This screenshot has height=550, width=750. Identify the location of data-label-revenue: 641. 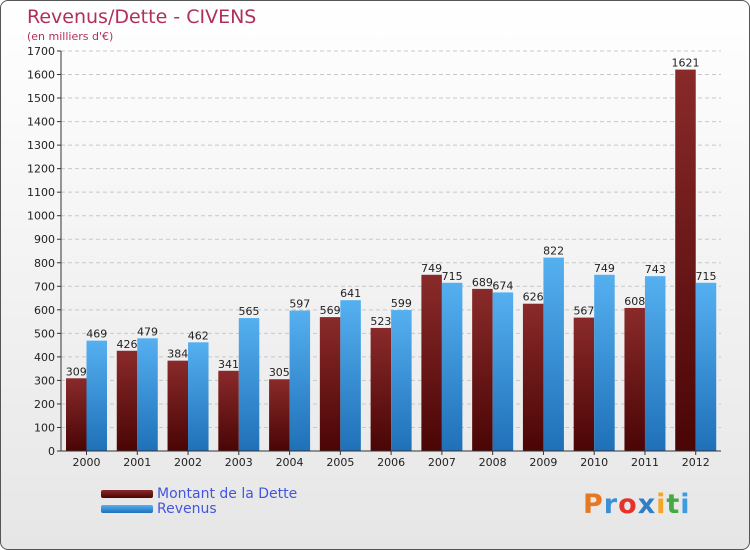
(350, 293).